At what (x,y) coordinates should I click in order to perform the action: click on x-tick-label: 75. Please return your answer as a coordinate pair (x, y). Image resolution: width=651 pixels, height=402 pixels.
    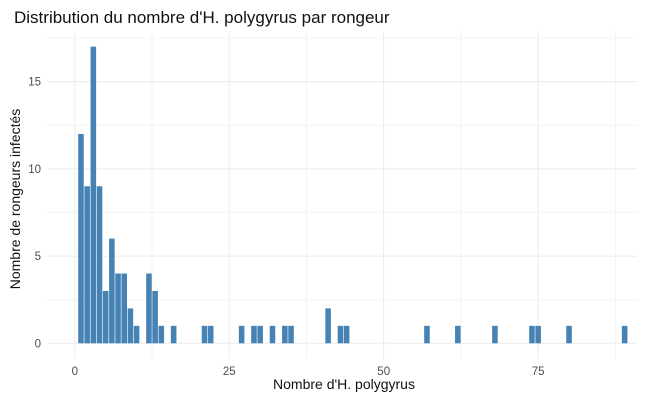
    Looking at the image, I should click on (538, 372).